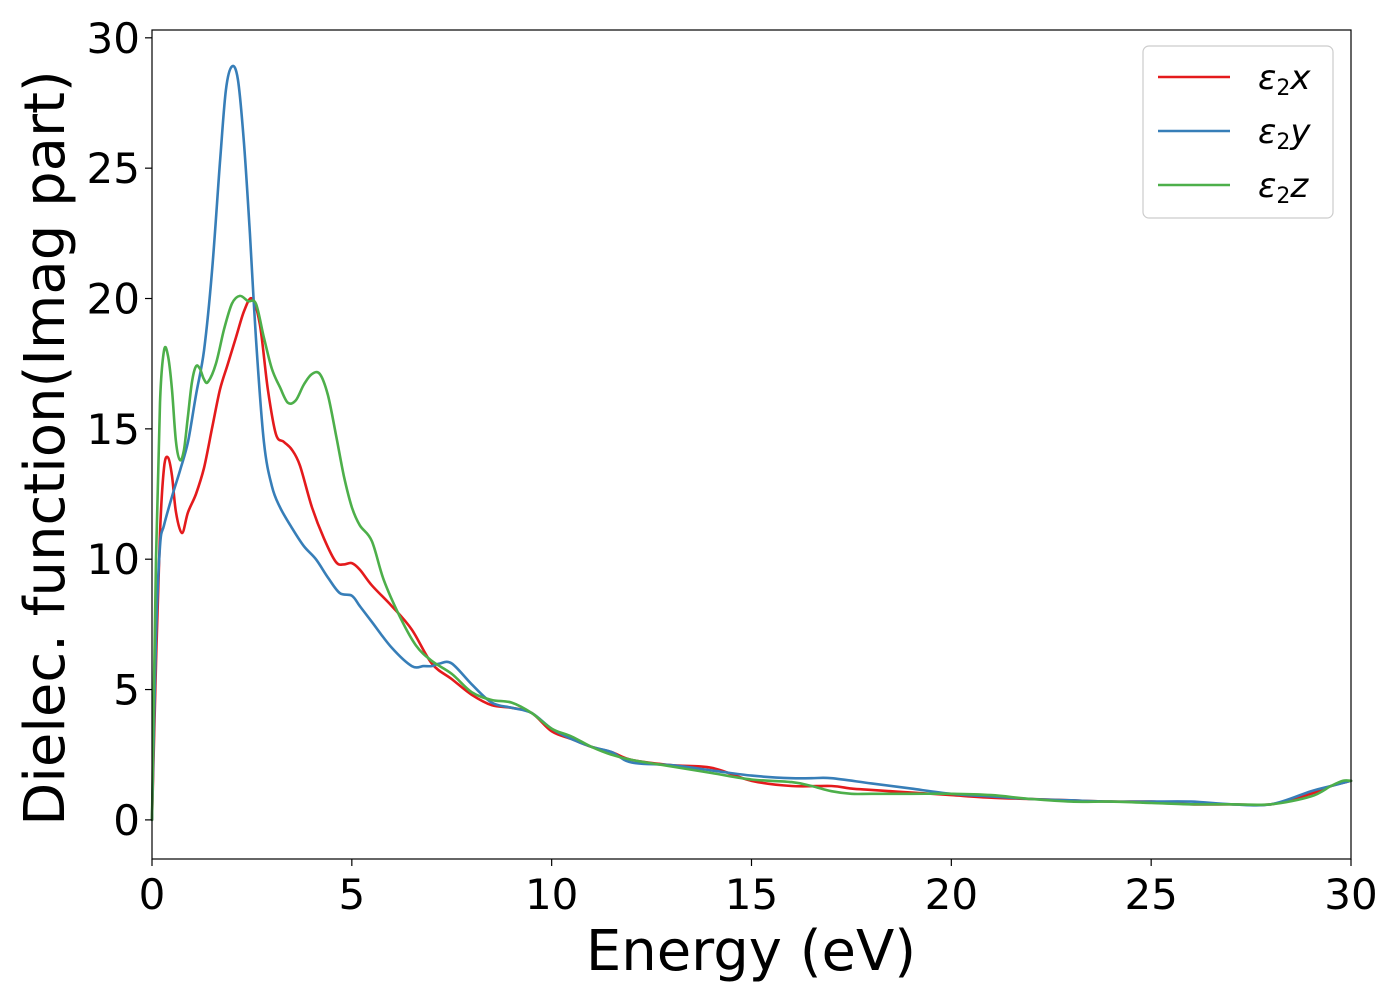 This screenshot has width=1400, height=1000. What do you see at coordinates (1150, 894) in the screenshot?
I see `x-tick-label: 25` at bounding box center [1150, 894].